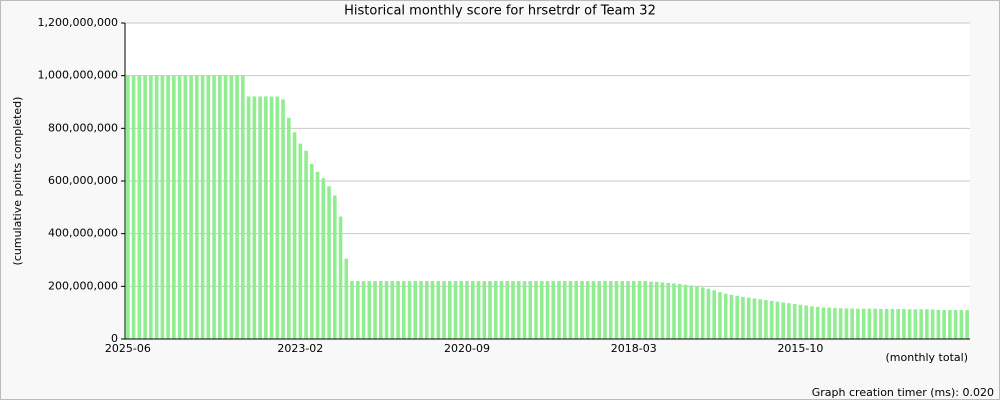 The width and height of the screenshot is (1000, 400). Describe the element at coordinates (800, 348) in the screenshot. I see `x-tick-label: 2015-10` at that location.